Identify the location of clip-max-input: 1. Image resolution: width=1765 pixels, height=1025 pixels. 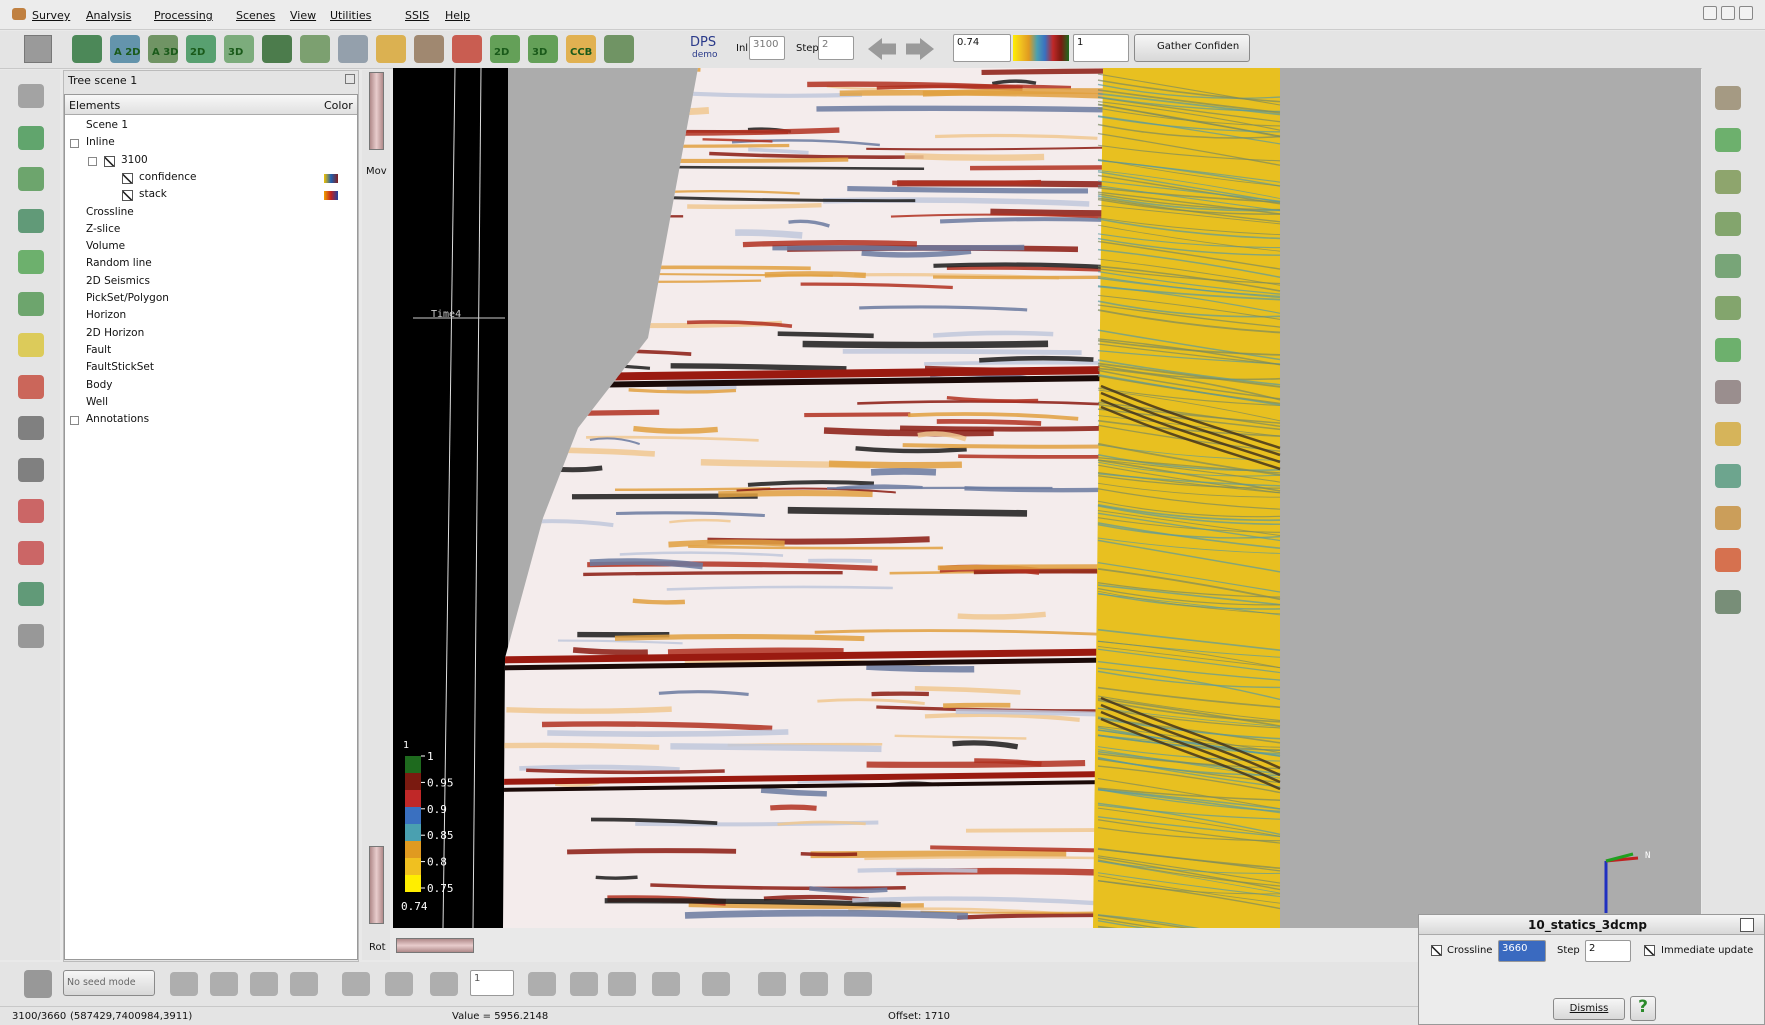
(1101, 48).